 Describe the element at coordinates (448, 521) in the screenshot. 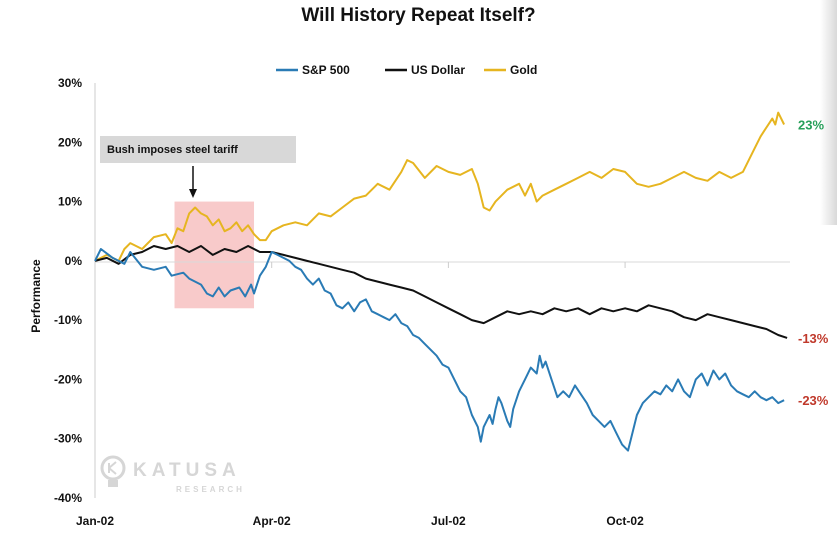

I see `x-tick-label: Jul-02` at that location.